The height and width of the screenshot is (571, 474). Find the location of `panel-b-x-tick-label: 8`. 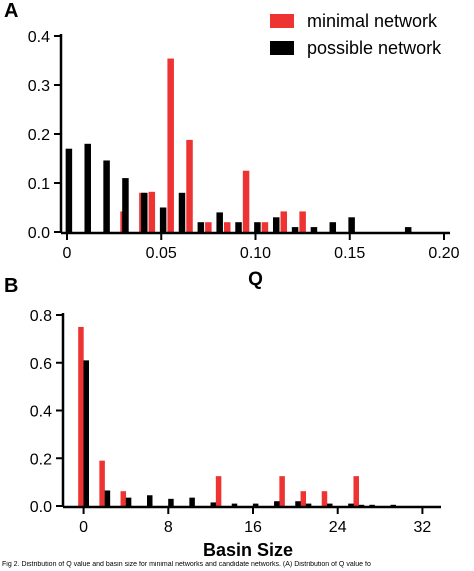

panel-b-x-tick-label: 8 is located at coordinates (168, 527).